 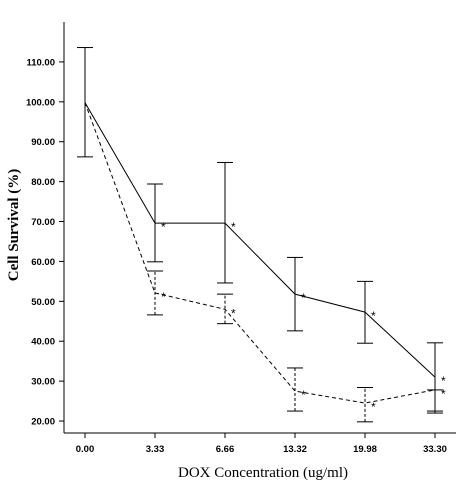 I want to click on y-tick-label: 70.00, so click(x=43, y=222).